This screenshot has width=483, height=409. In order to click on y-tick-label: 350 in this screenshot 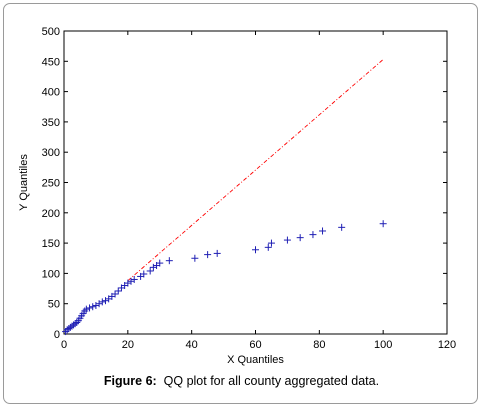, I will do `click(51, 123)`.